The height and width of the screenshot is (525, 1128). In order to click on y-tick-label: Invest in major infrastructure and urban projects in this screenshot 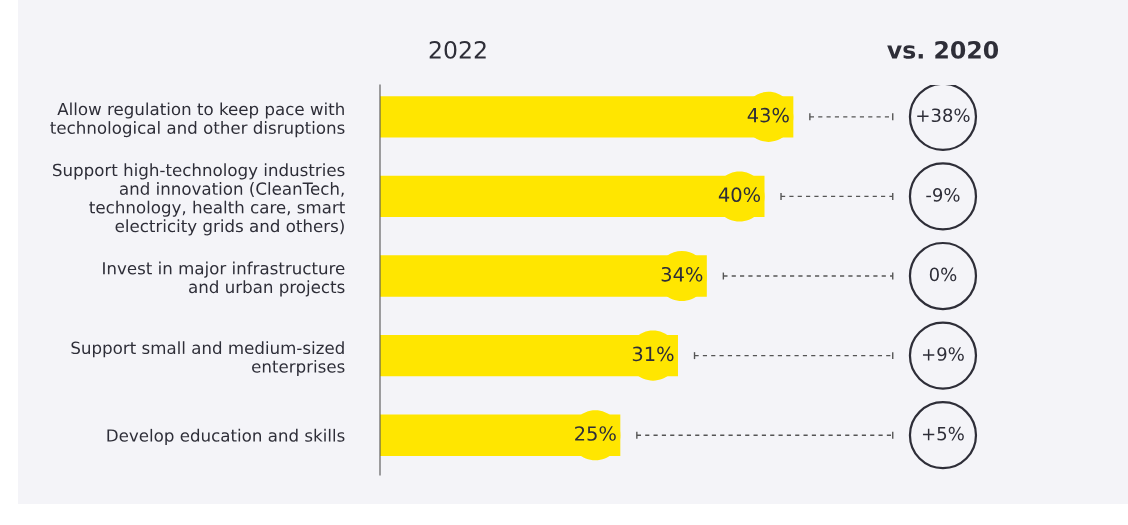, I will do `click(224, 279)`.